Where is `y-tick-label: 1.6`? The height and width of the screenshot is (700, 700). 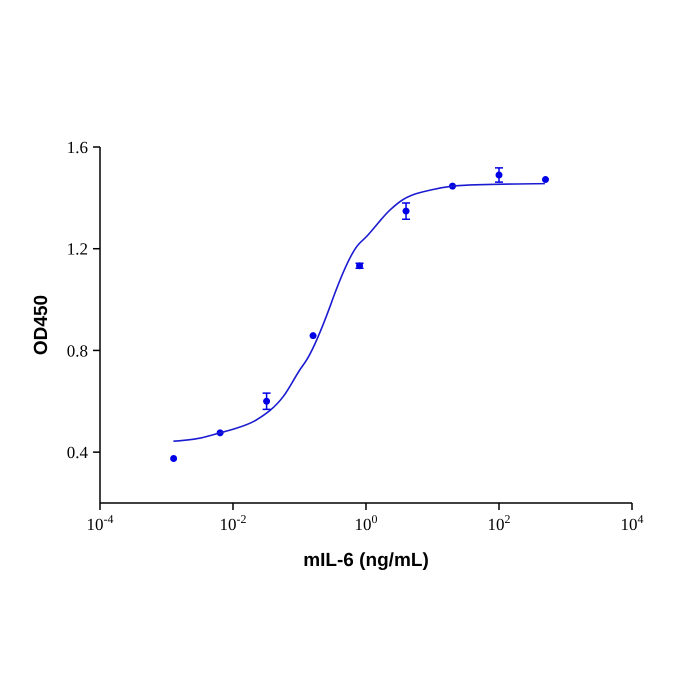
y-tick-label: 1.6 is located at coordinates (77, 147).